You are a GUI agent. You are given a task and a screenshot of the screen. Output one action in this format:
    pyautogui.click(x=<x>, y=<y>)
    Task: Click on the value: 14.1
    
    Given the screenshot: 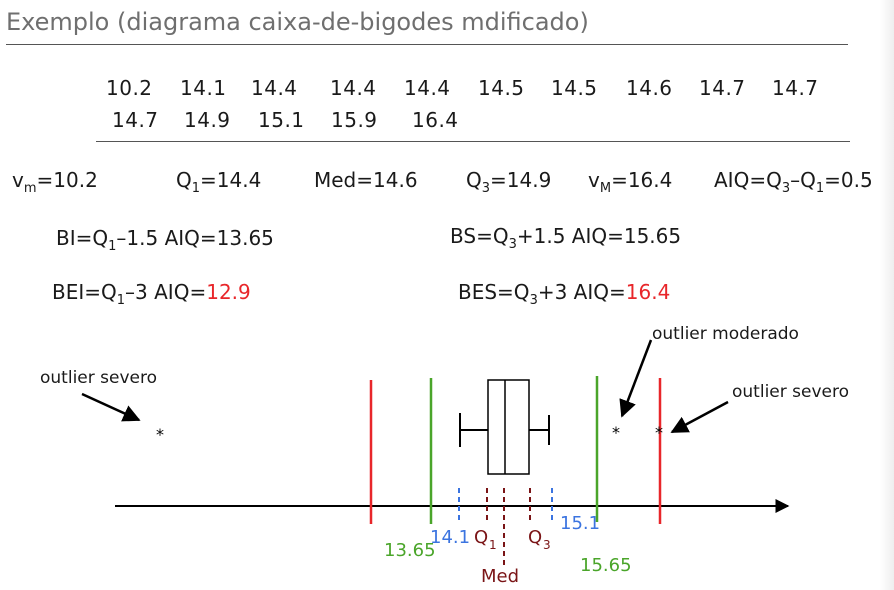 What is the action you would take?
    pyautogui.click(x=203, y=88)
    